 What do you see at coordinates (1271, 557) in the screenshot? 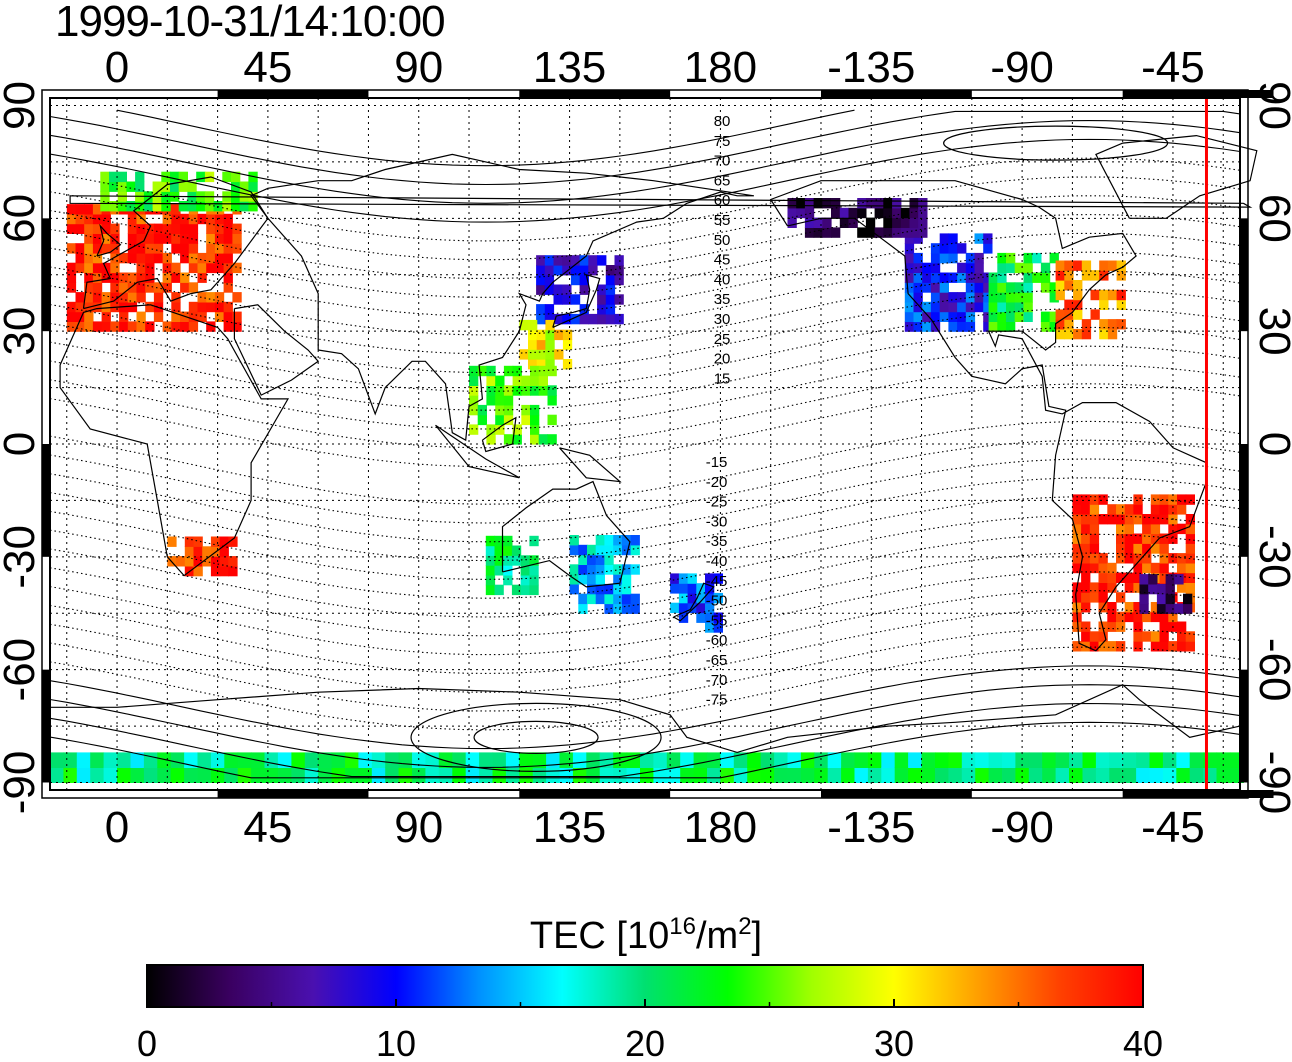
I see `lat-tick-label-right: -30` at bounding box center [1271, 557].